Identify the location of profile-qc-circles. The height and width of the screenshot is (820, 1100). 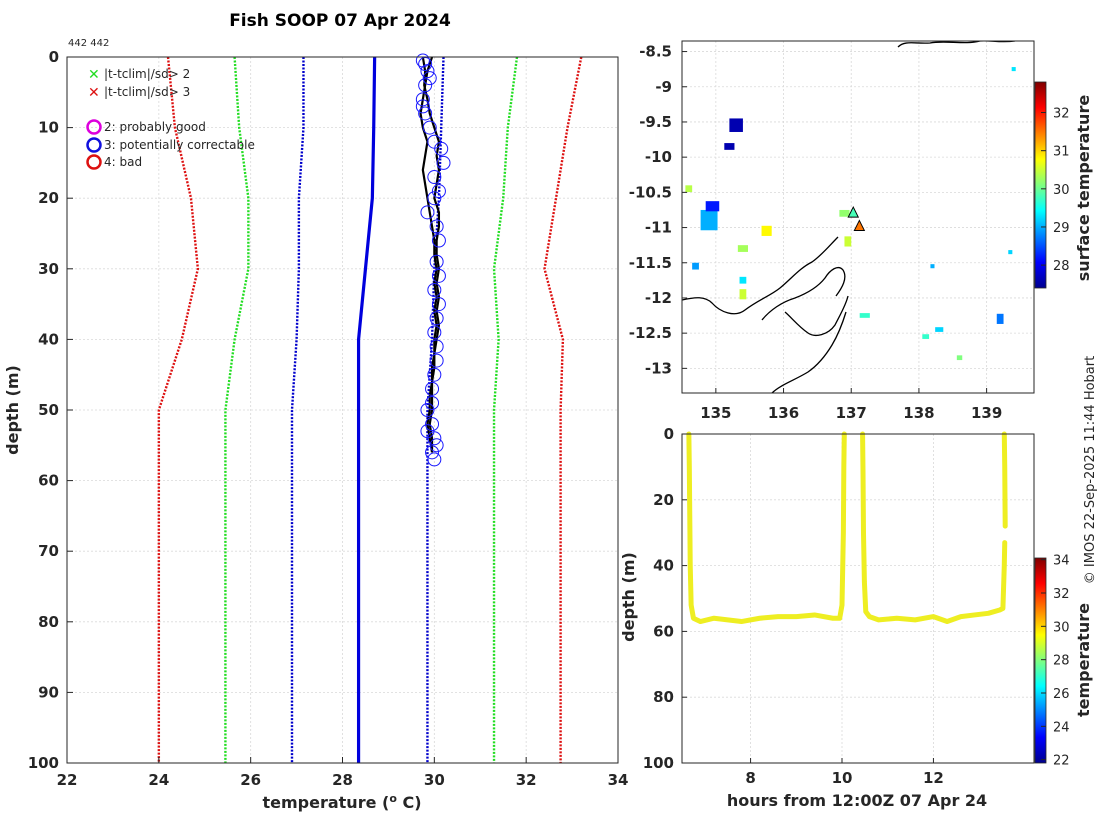
(433, 260).